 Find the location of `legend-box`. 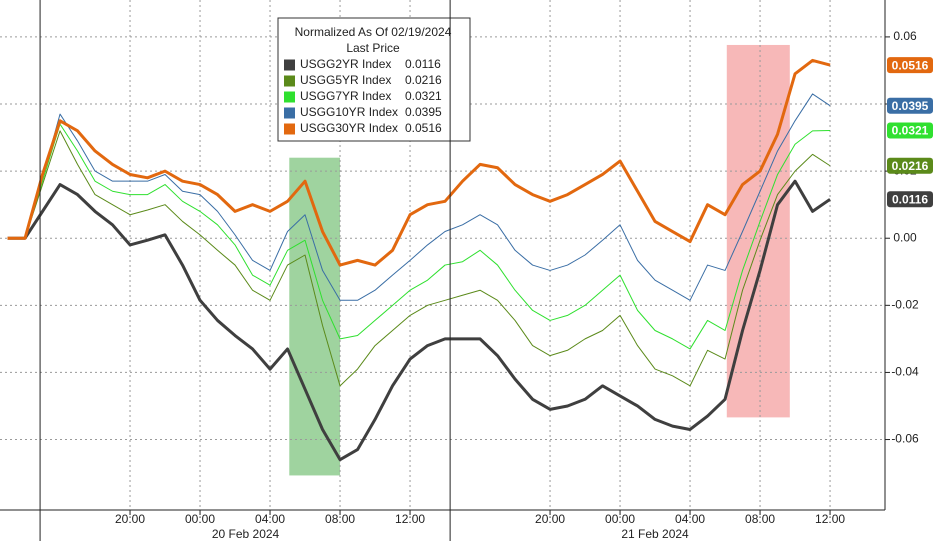

legend-box is located at coordinates (374, 79).